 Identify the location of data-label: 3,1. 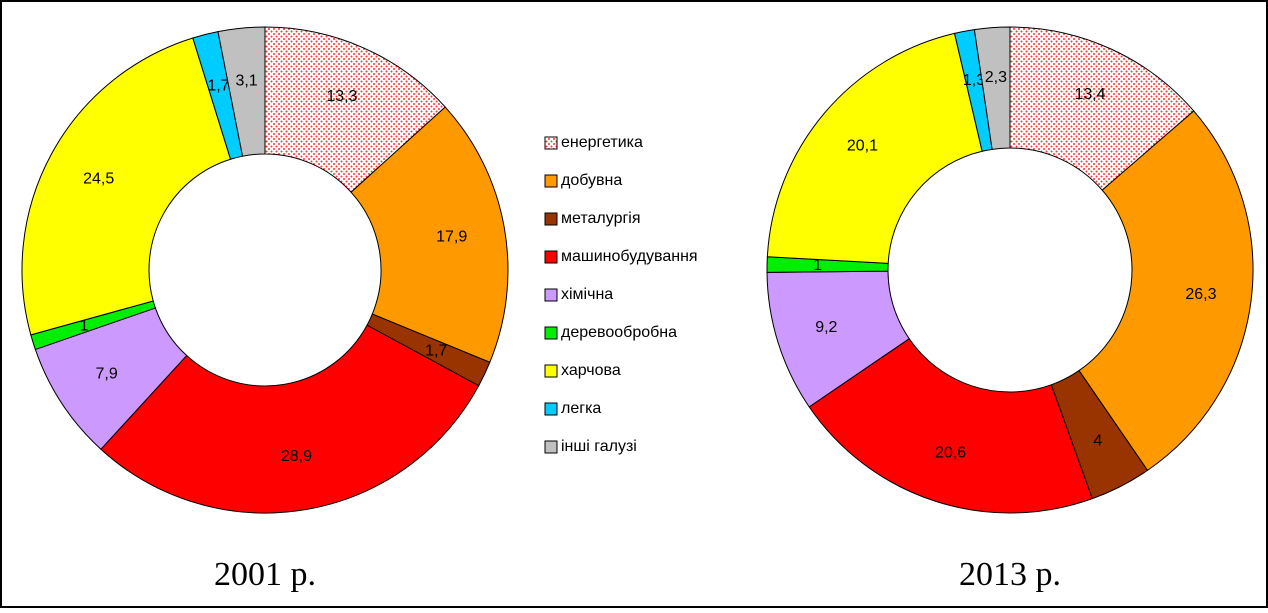
(246, 81).